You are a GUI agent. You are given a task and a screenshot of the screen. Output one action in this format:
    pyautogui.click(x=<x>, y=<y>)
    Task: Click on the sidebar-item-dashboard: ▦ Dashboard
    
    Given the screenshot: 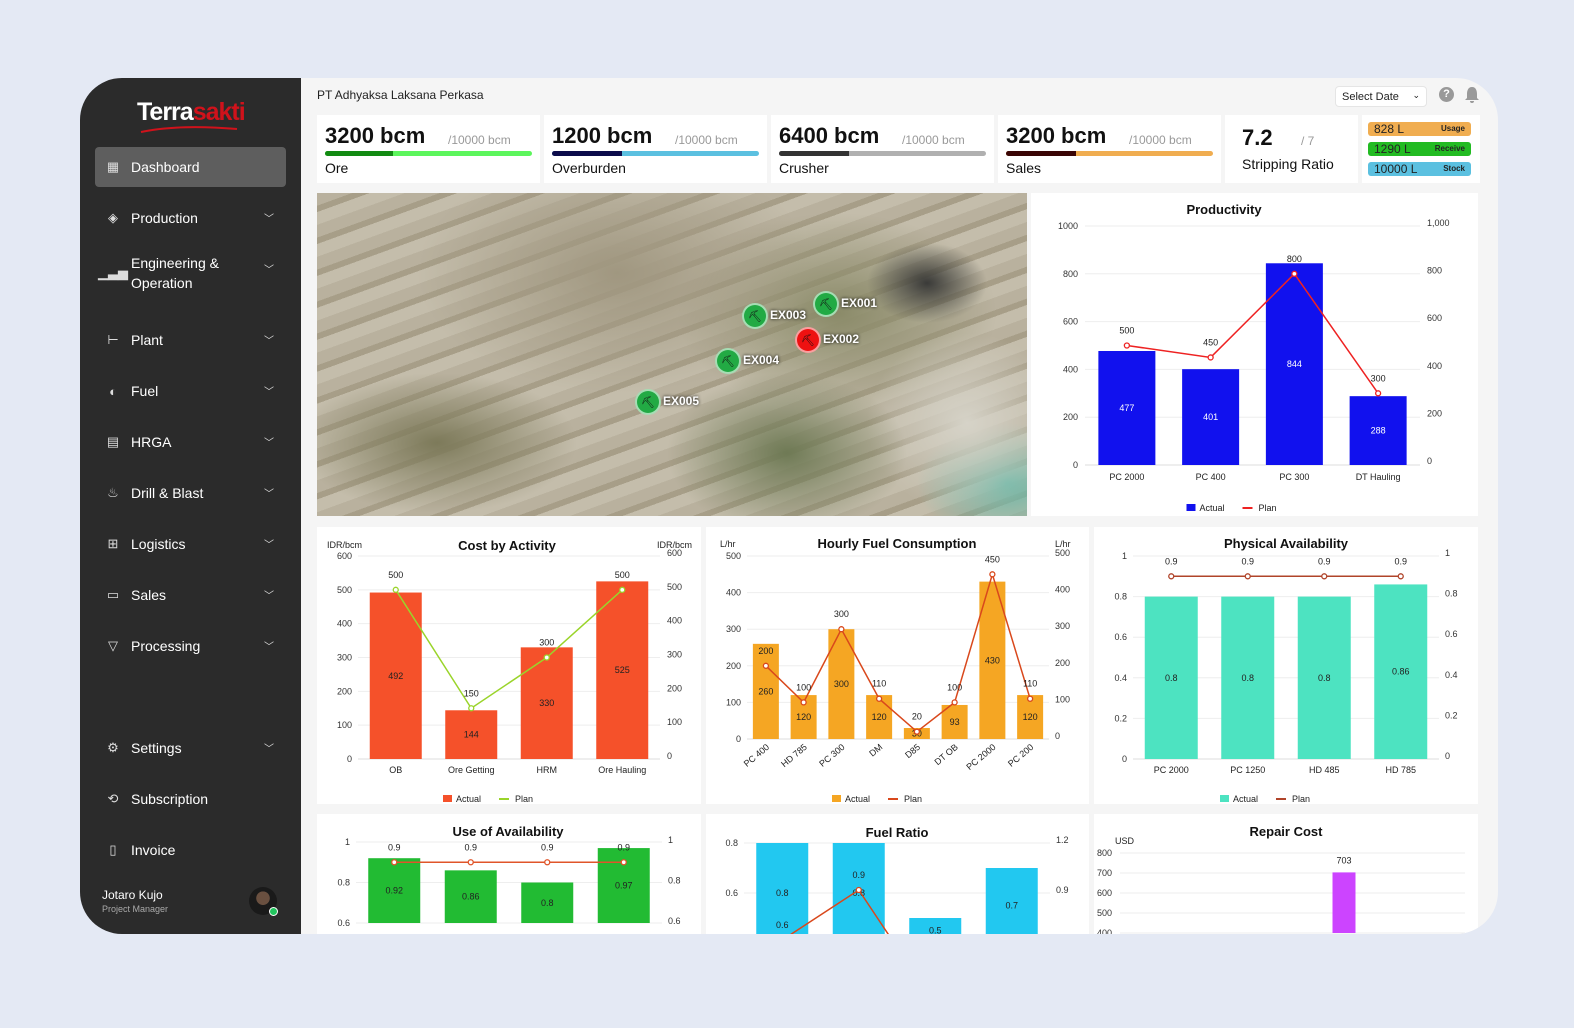 What is the action you would take?
    pyautogui.click(x=190, y=167)
    